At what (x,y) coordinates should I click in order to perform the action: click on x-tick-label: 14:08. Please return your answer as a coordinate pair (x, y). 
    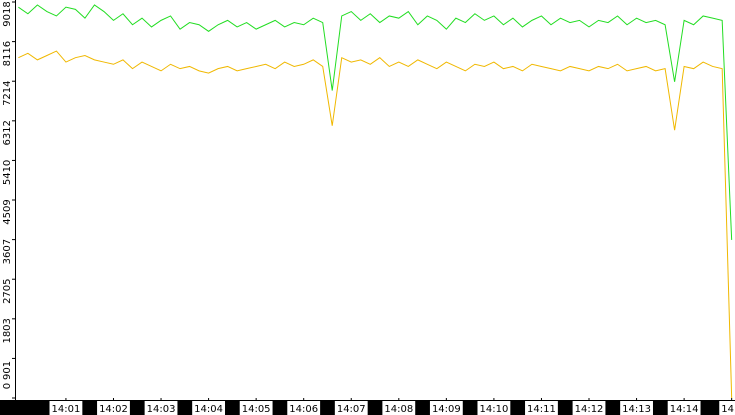
    Looking at the image, I should click on (398, 409).